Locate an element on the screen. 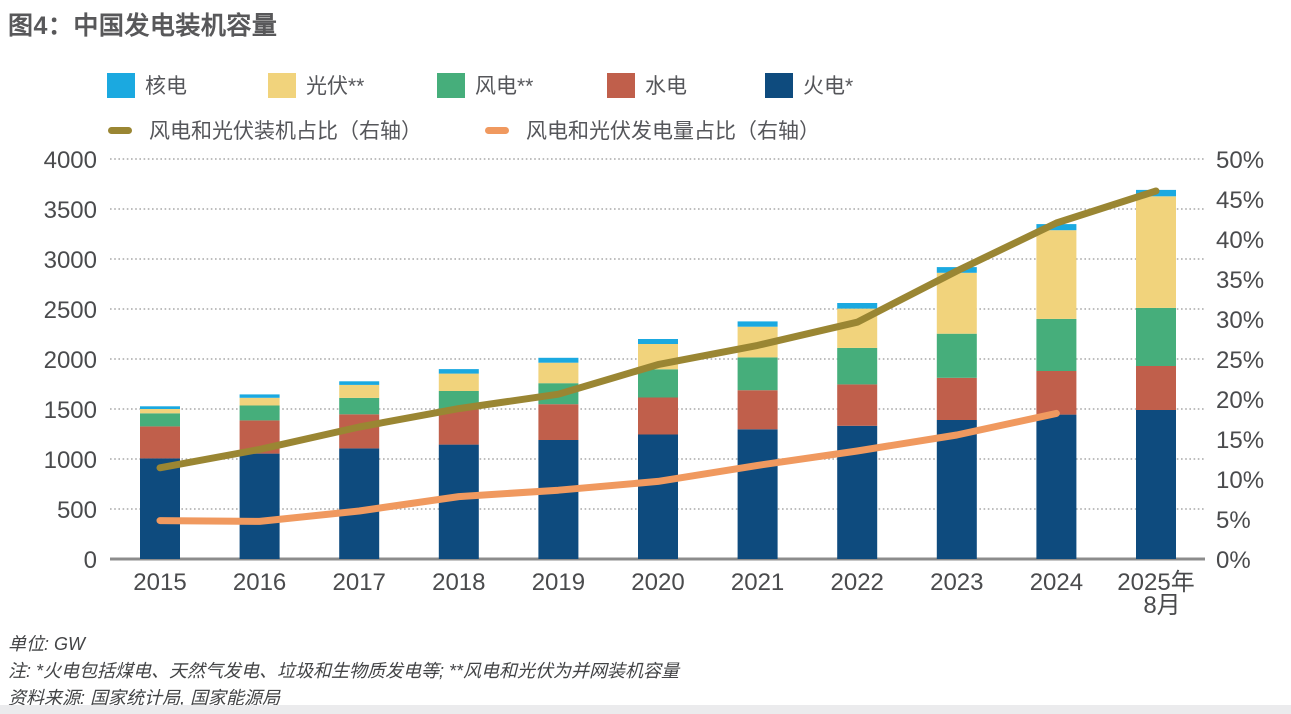 The height and width of the screenshot is (714, 1291). legend-item-thermal: 火电* is located at coordinates (809, 85).